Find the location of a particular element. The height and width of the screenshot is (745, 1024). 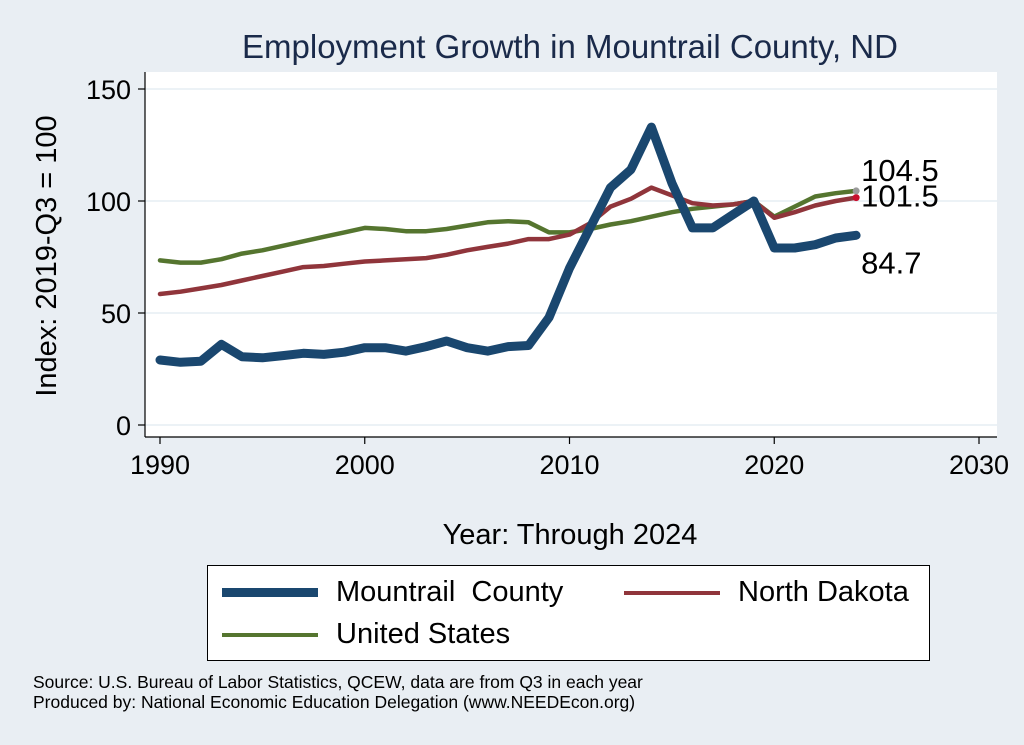

legend-label-north-dakota: North Dakota is located at coordinates (823, 592).